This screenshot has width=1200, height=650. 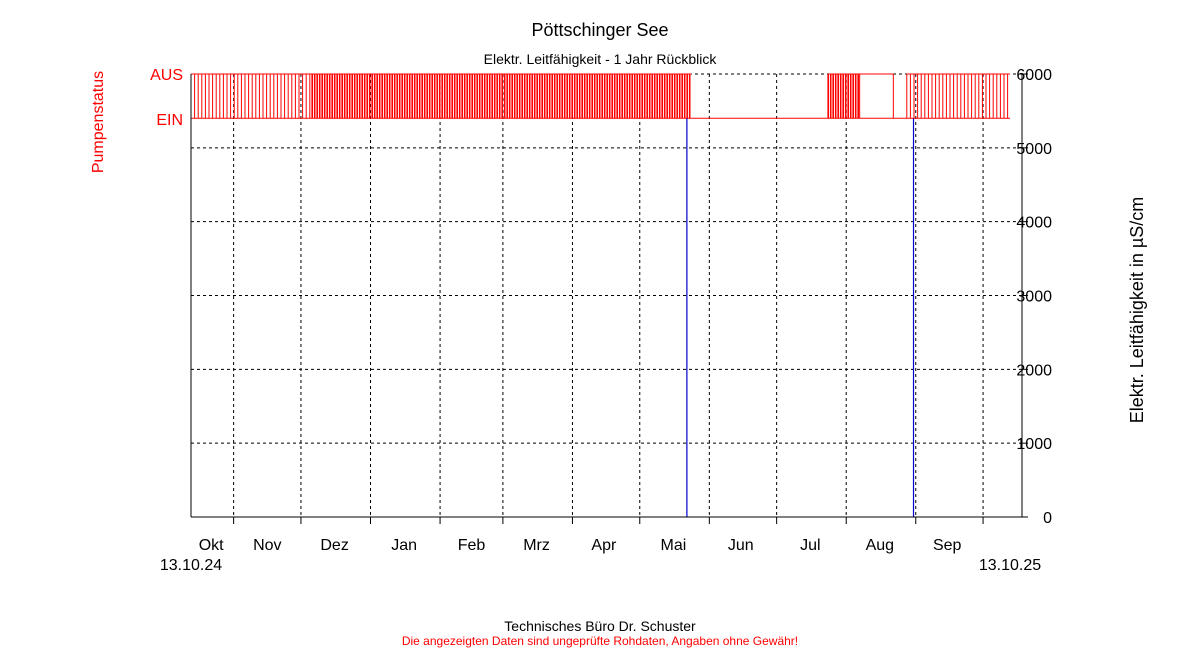 I want to click on pump-ein-label: EIN, so click(x=169, y=120).